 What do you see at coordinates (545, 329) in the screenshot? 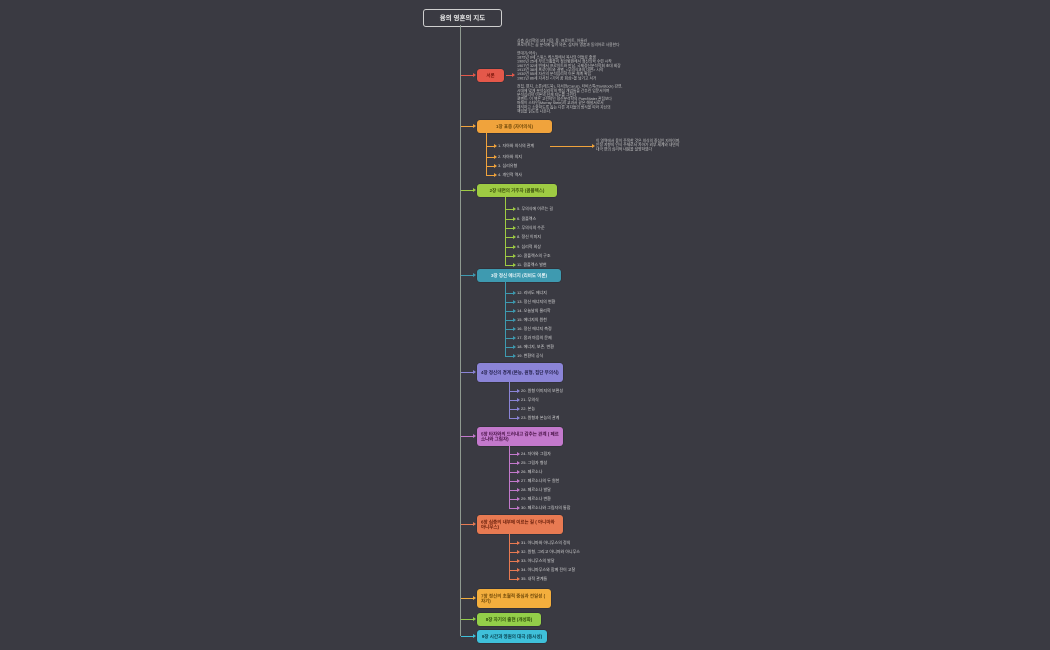
I see `branch-item: 16. 정신 에너지 측정` at bounding box center [545, 329].